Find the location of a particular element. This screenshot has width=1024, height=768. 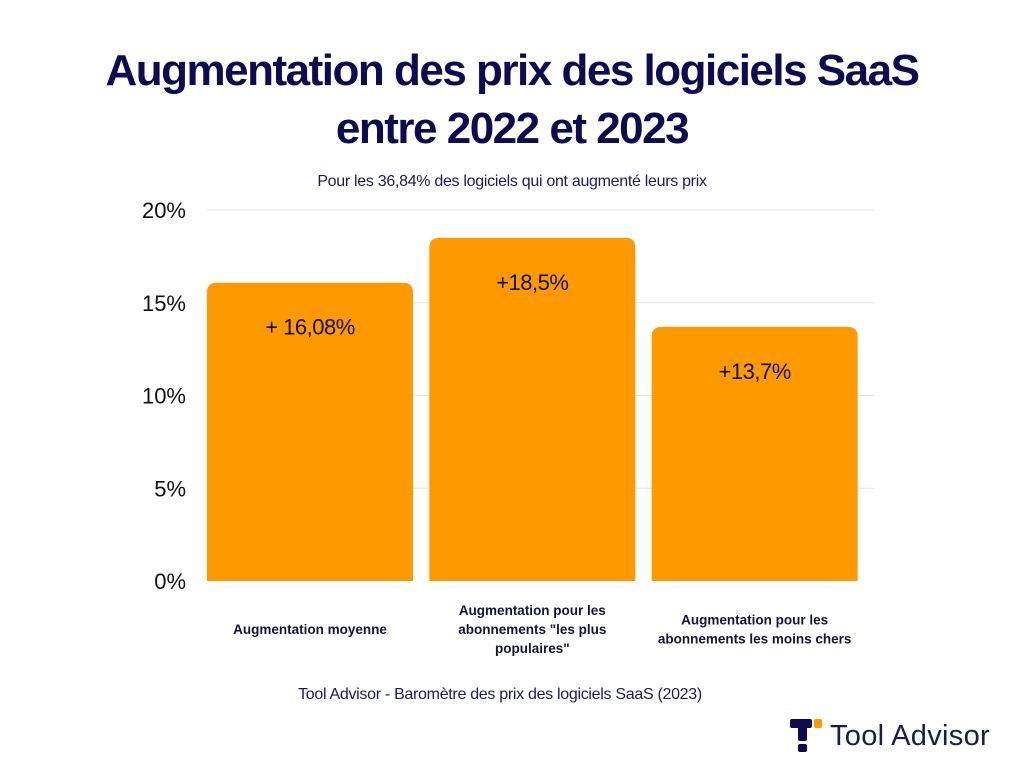

x-category-label-line: abonnements "les plus is located at coordinates (532, 629).